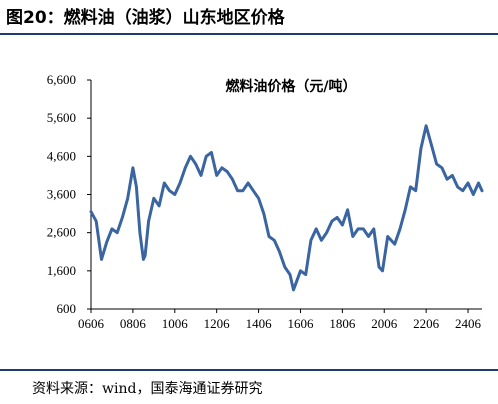  Describe the element at coordinates (61, 117) in the screenshot. I see `y-tick-label: 5,600` at that location.